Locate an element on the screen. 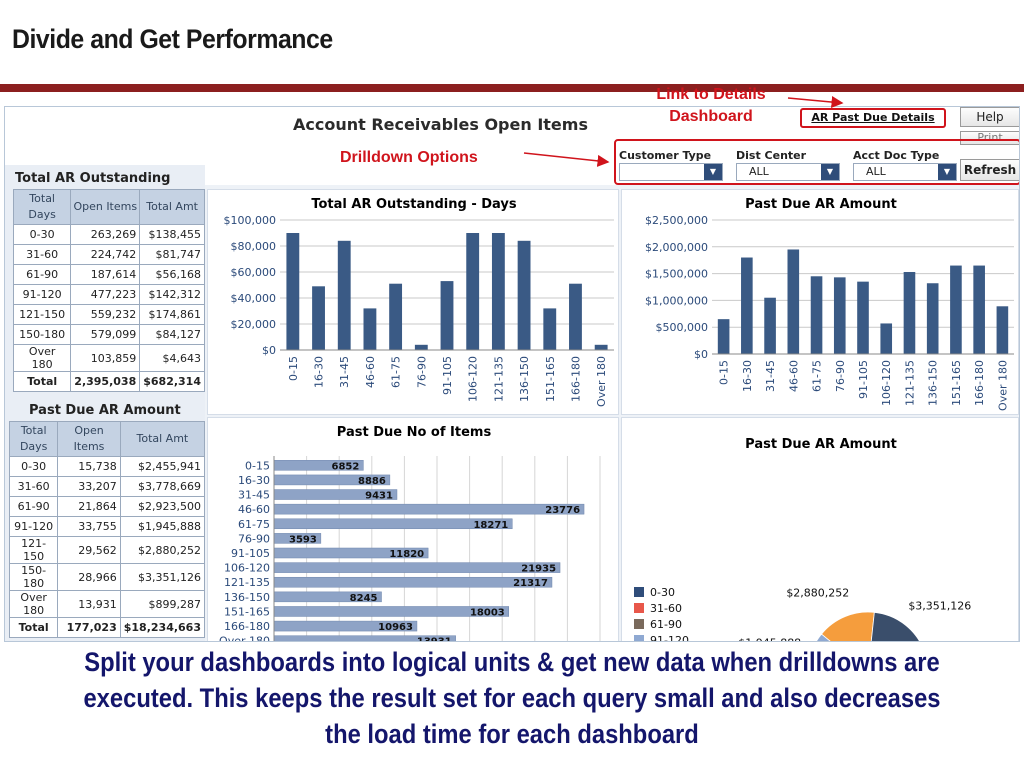  table-cell: 28,966 is located at coordinates (89, 577).